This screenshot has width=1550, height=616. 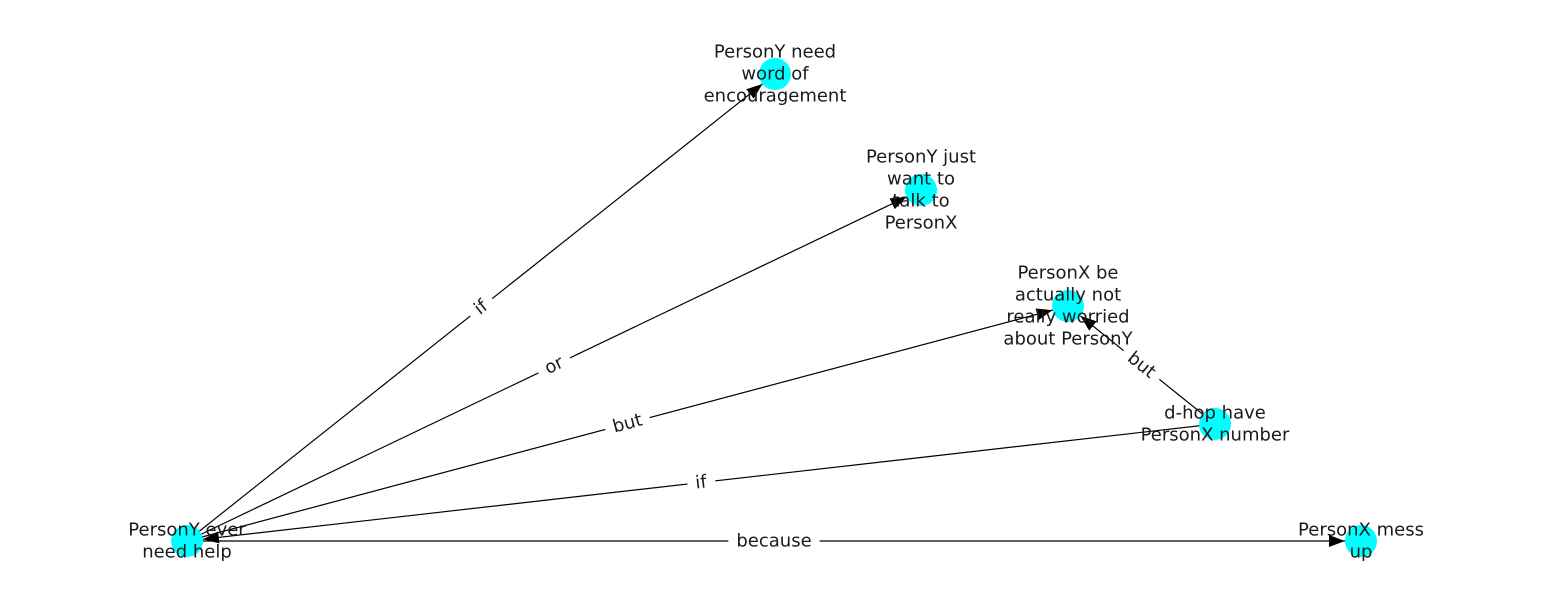 I want to click on edge-label-group: but, so click(x=627, y=423).